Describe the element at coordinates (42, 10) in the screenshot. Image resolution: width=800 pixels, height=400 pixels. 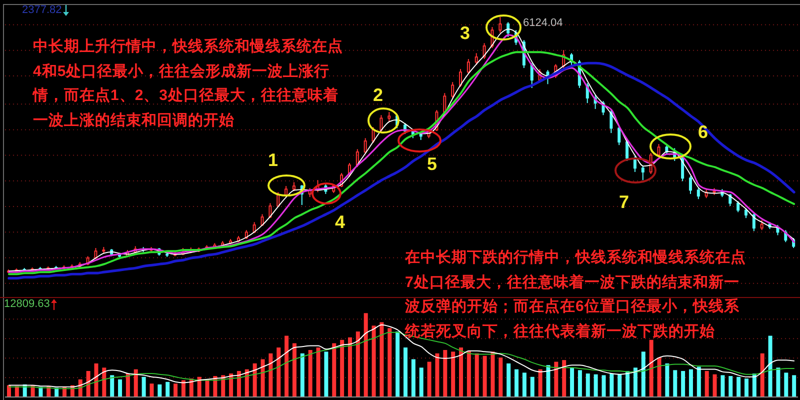
I see `text: 2377.82` at that location.